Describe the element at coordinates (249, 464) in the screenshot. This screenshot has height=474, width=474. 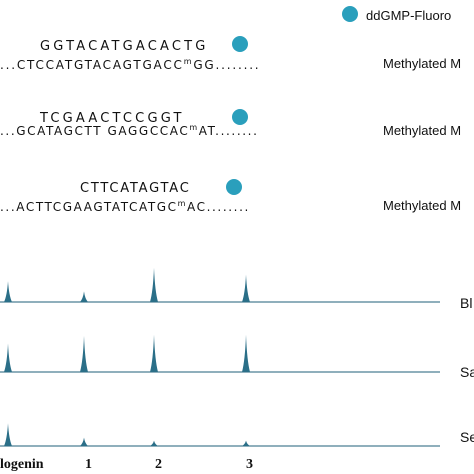
I see `x-label-3: 3` at that location.